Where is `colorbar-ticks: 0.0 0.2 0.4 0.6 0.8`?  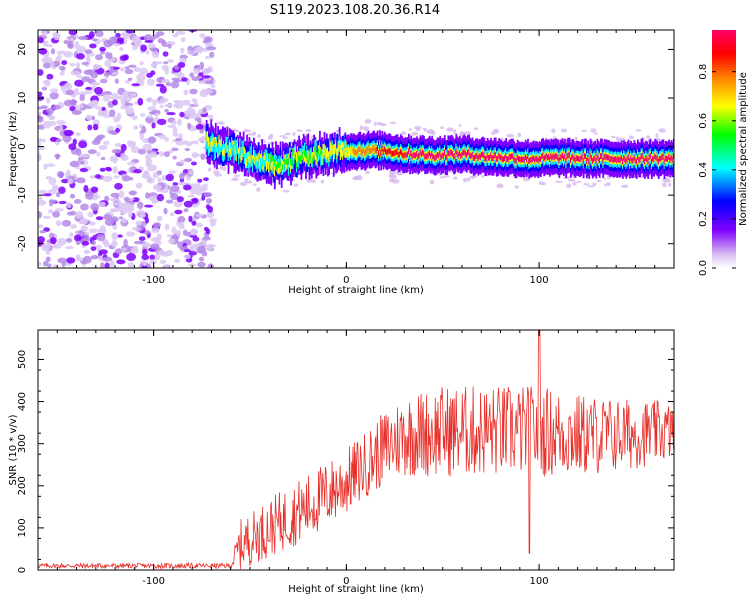 colorbar-ticks: 0.0 0.2 0.4 0.6 0.8 is located at coordinates (717, 170).